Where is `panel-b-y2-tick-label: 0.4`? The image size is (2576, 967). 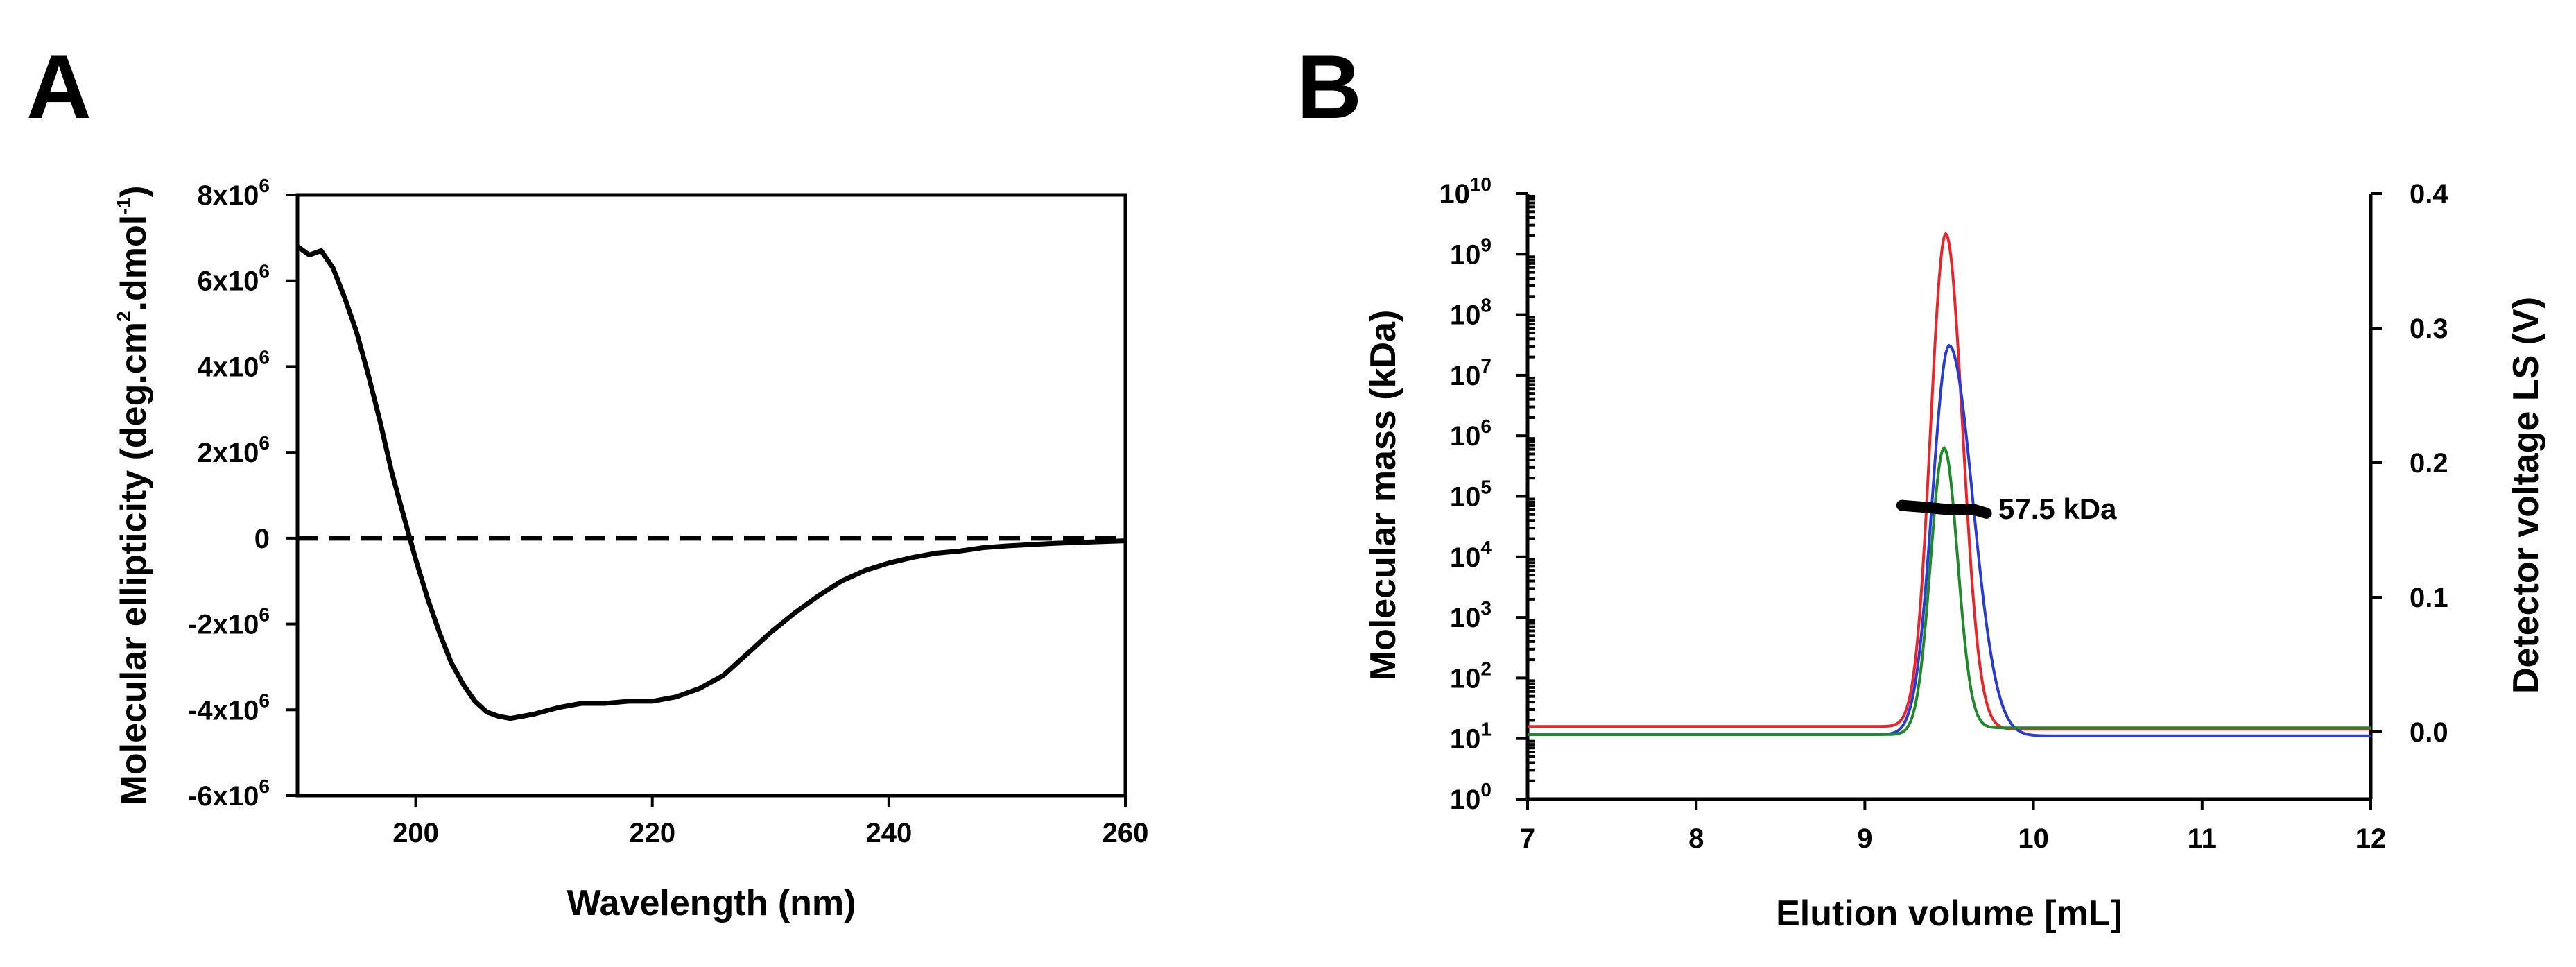
panel-b-y2-tick-label: 0.4 is located at coordinates (2429, 194).